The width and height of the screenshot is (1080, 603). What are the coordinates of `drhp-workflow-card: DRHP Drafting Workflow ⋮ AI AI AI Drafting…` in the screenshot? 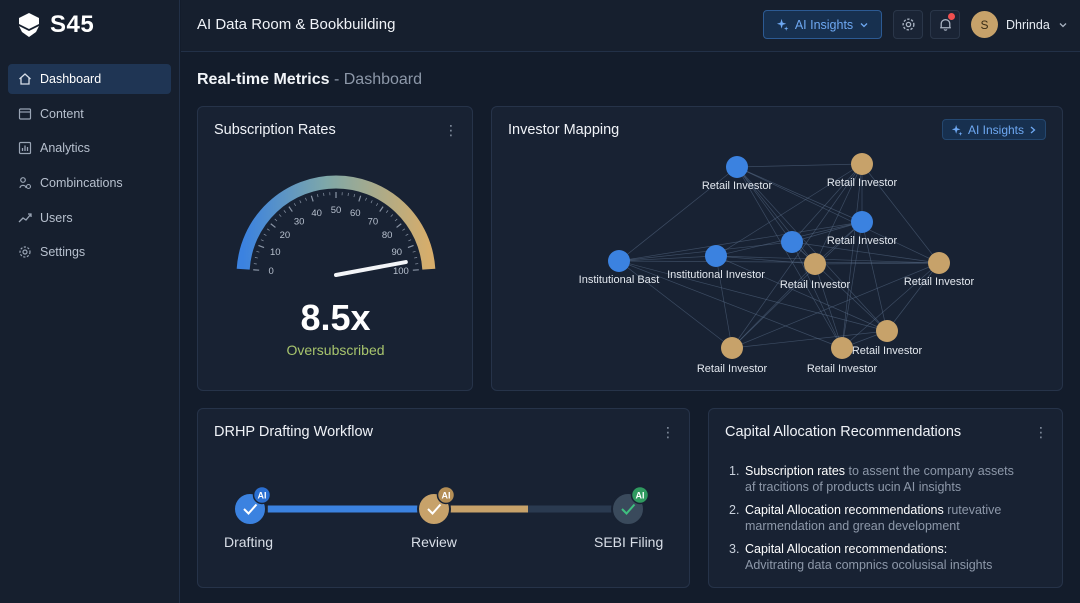 It's located at (443, 498).